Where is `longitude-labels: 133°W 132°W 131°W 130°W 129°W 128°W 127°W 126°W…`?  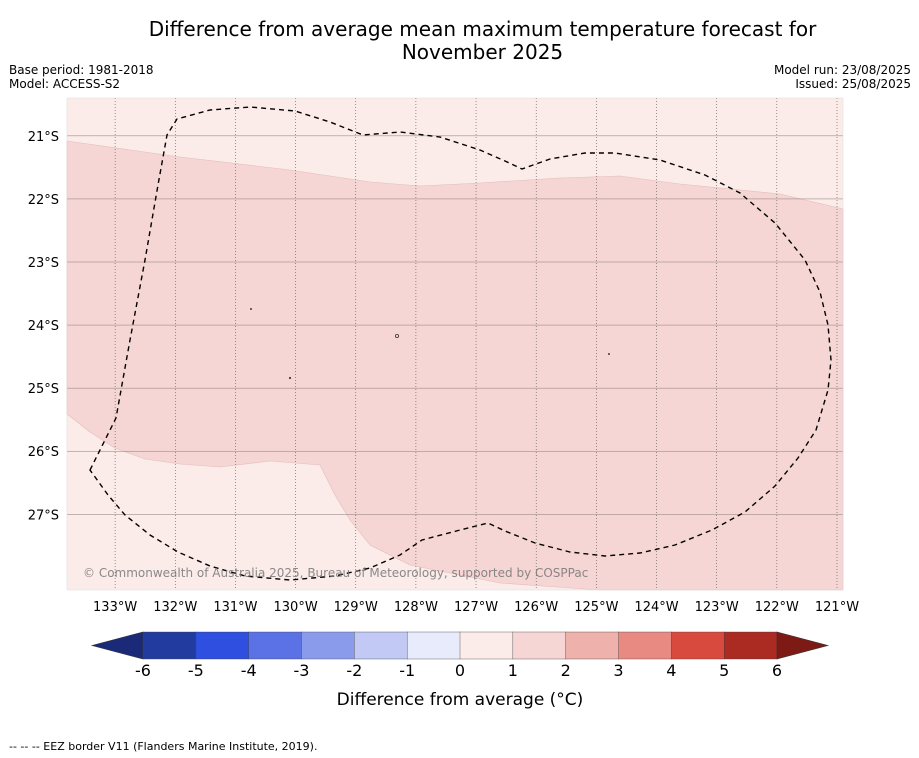 longitude-labels: 133°W 132°W 131°W 130°W 129°W 128°W 127°W 126°W… is located at coordinates (476, 607).